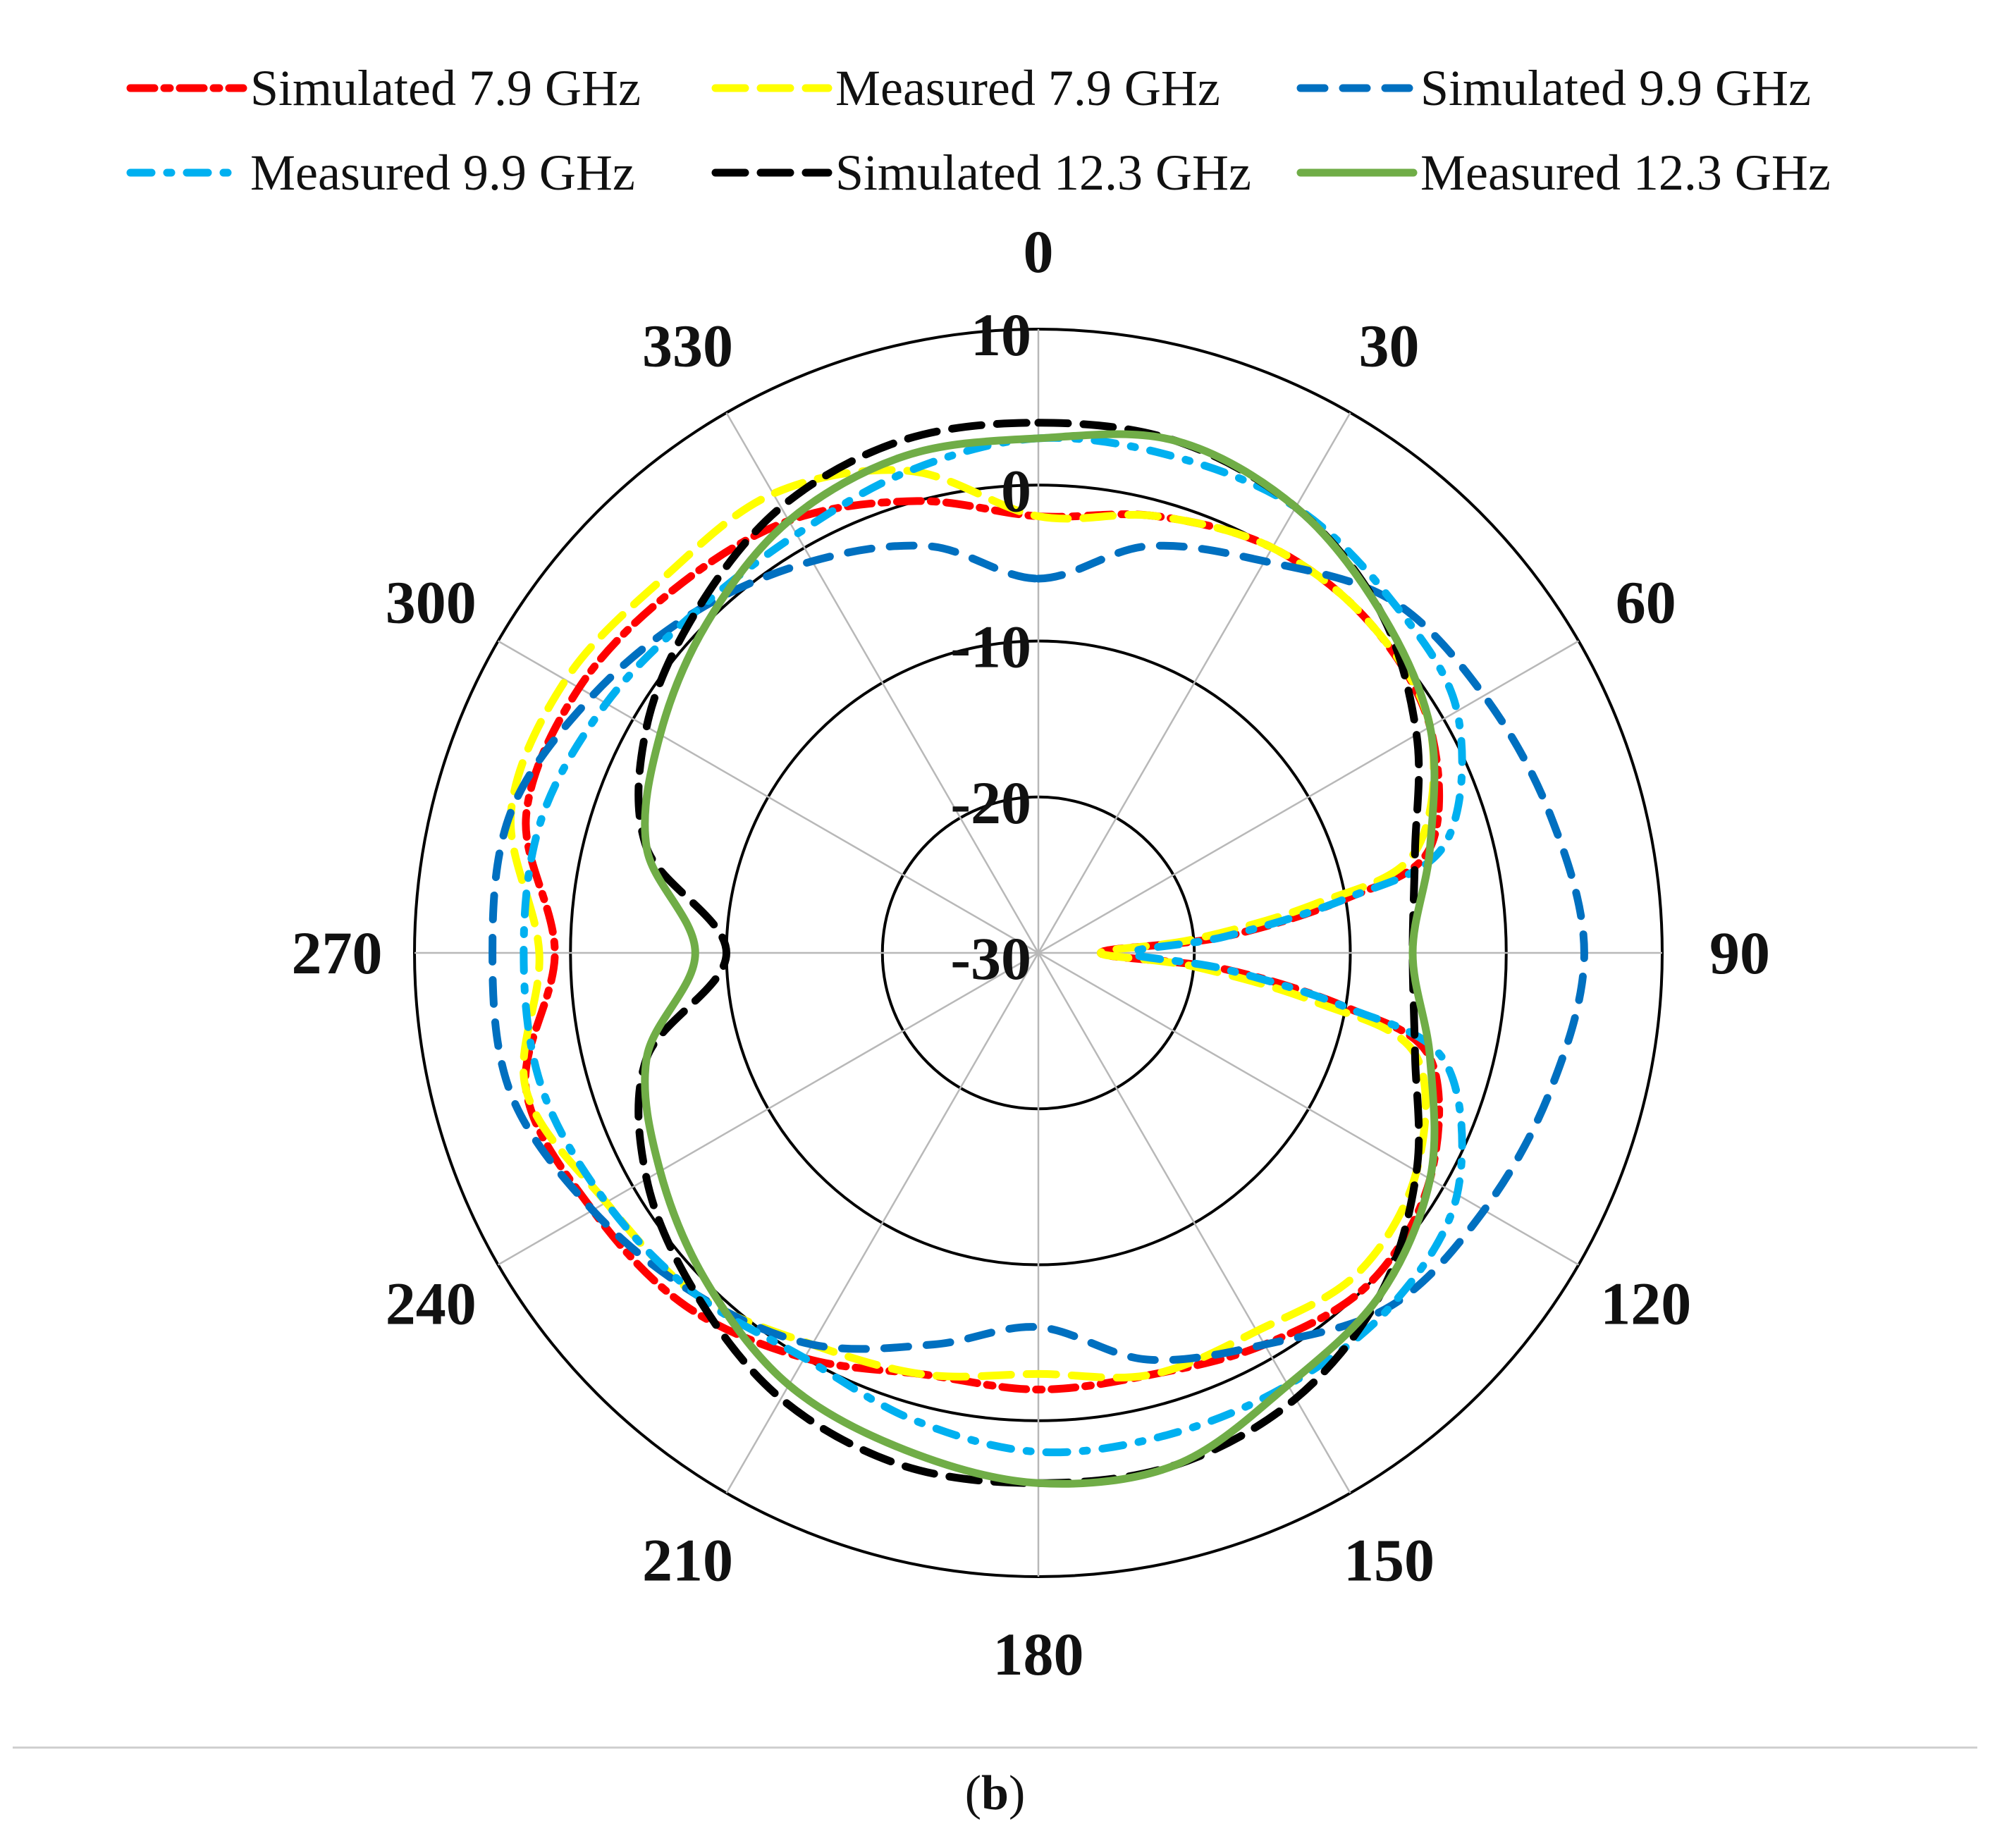 The height and width of the screenshot is (1848, 1990). Describe the element at coordinates (1389, 1560) in the screenshot. I see `angle-label-150: 150` at that location.